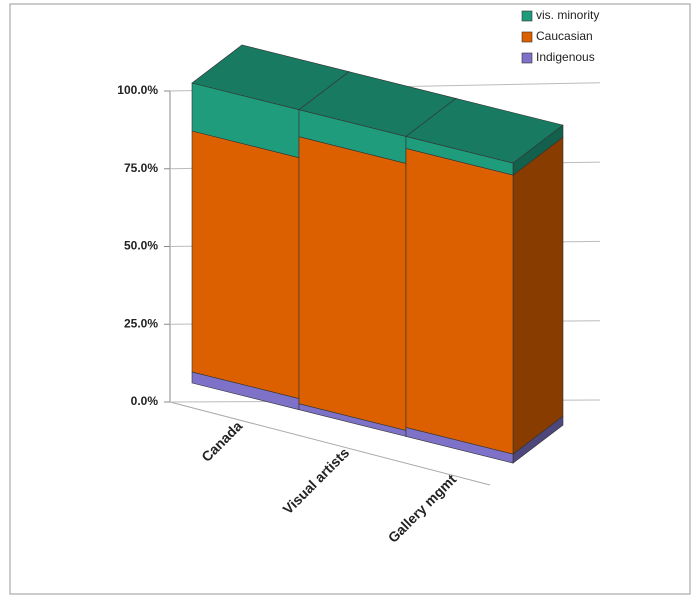  I want to click on y-tick-label: 25.0%, so click(141, 323).